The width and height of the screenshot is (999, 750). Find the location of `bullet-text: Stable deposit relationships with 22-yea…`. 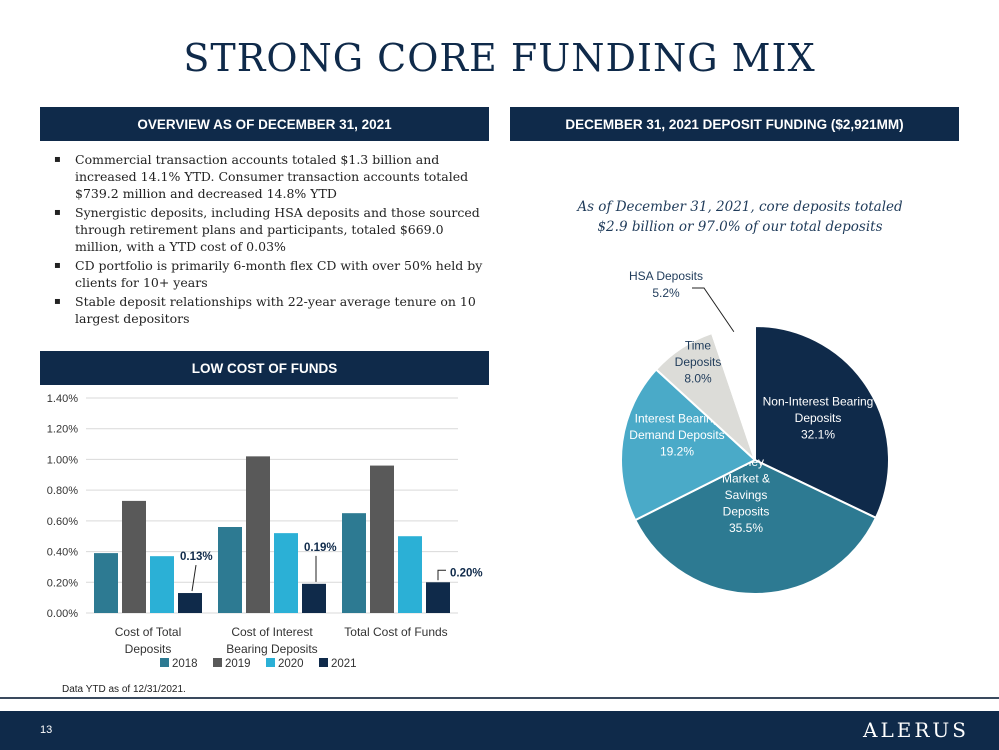

bullet-text: Stable deposit relationships with 22-yea… is located at coordinates (275, 310).